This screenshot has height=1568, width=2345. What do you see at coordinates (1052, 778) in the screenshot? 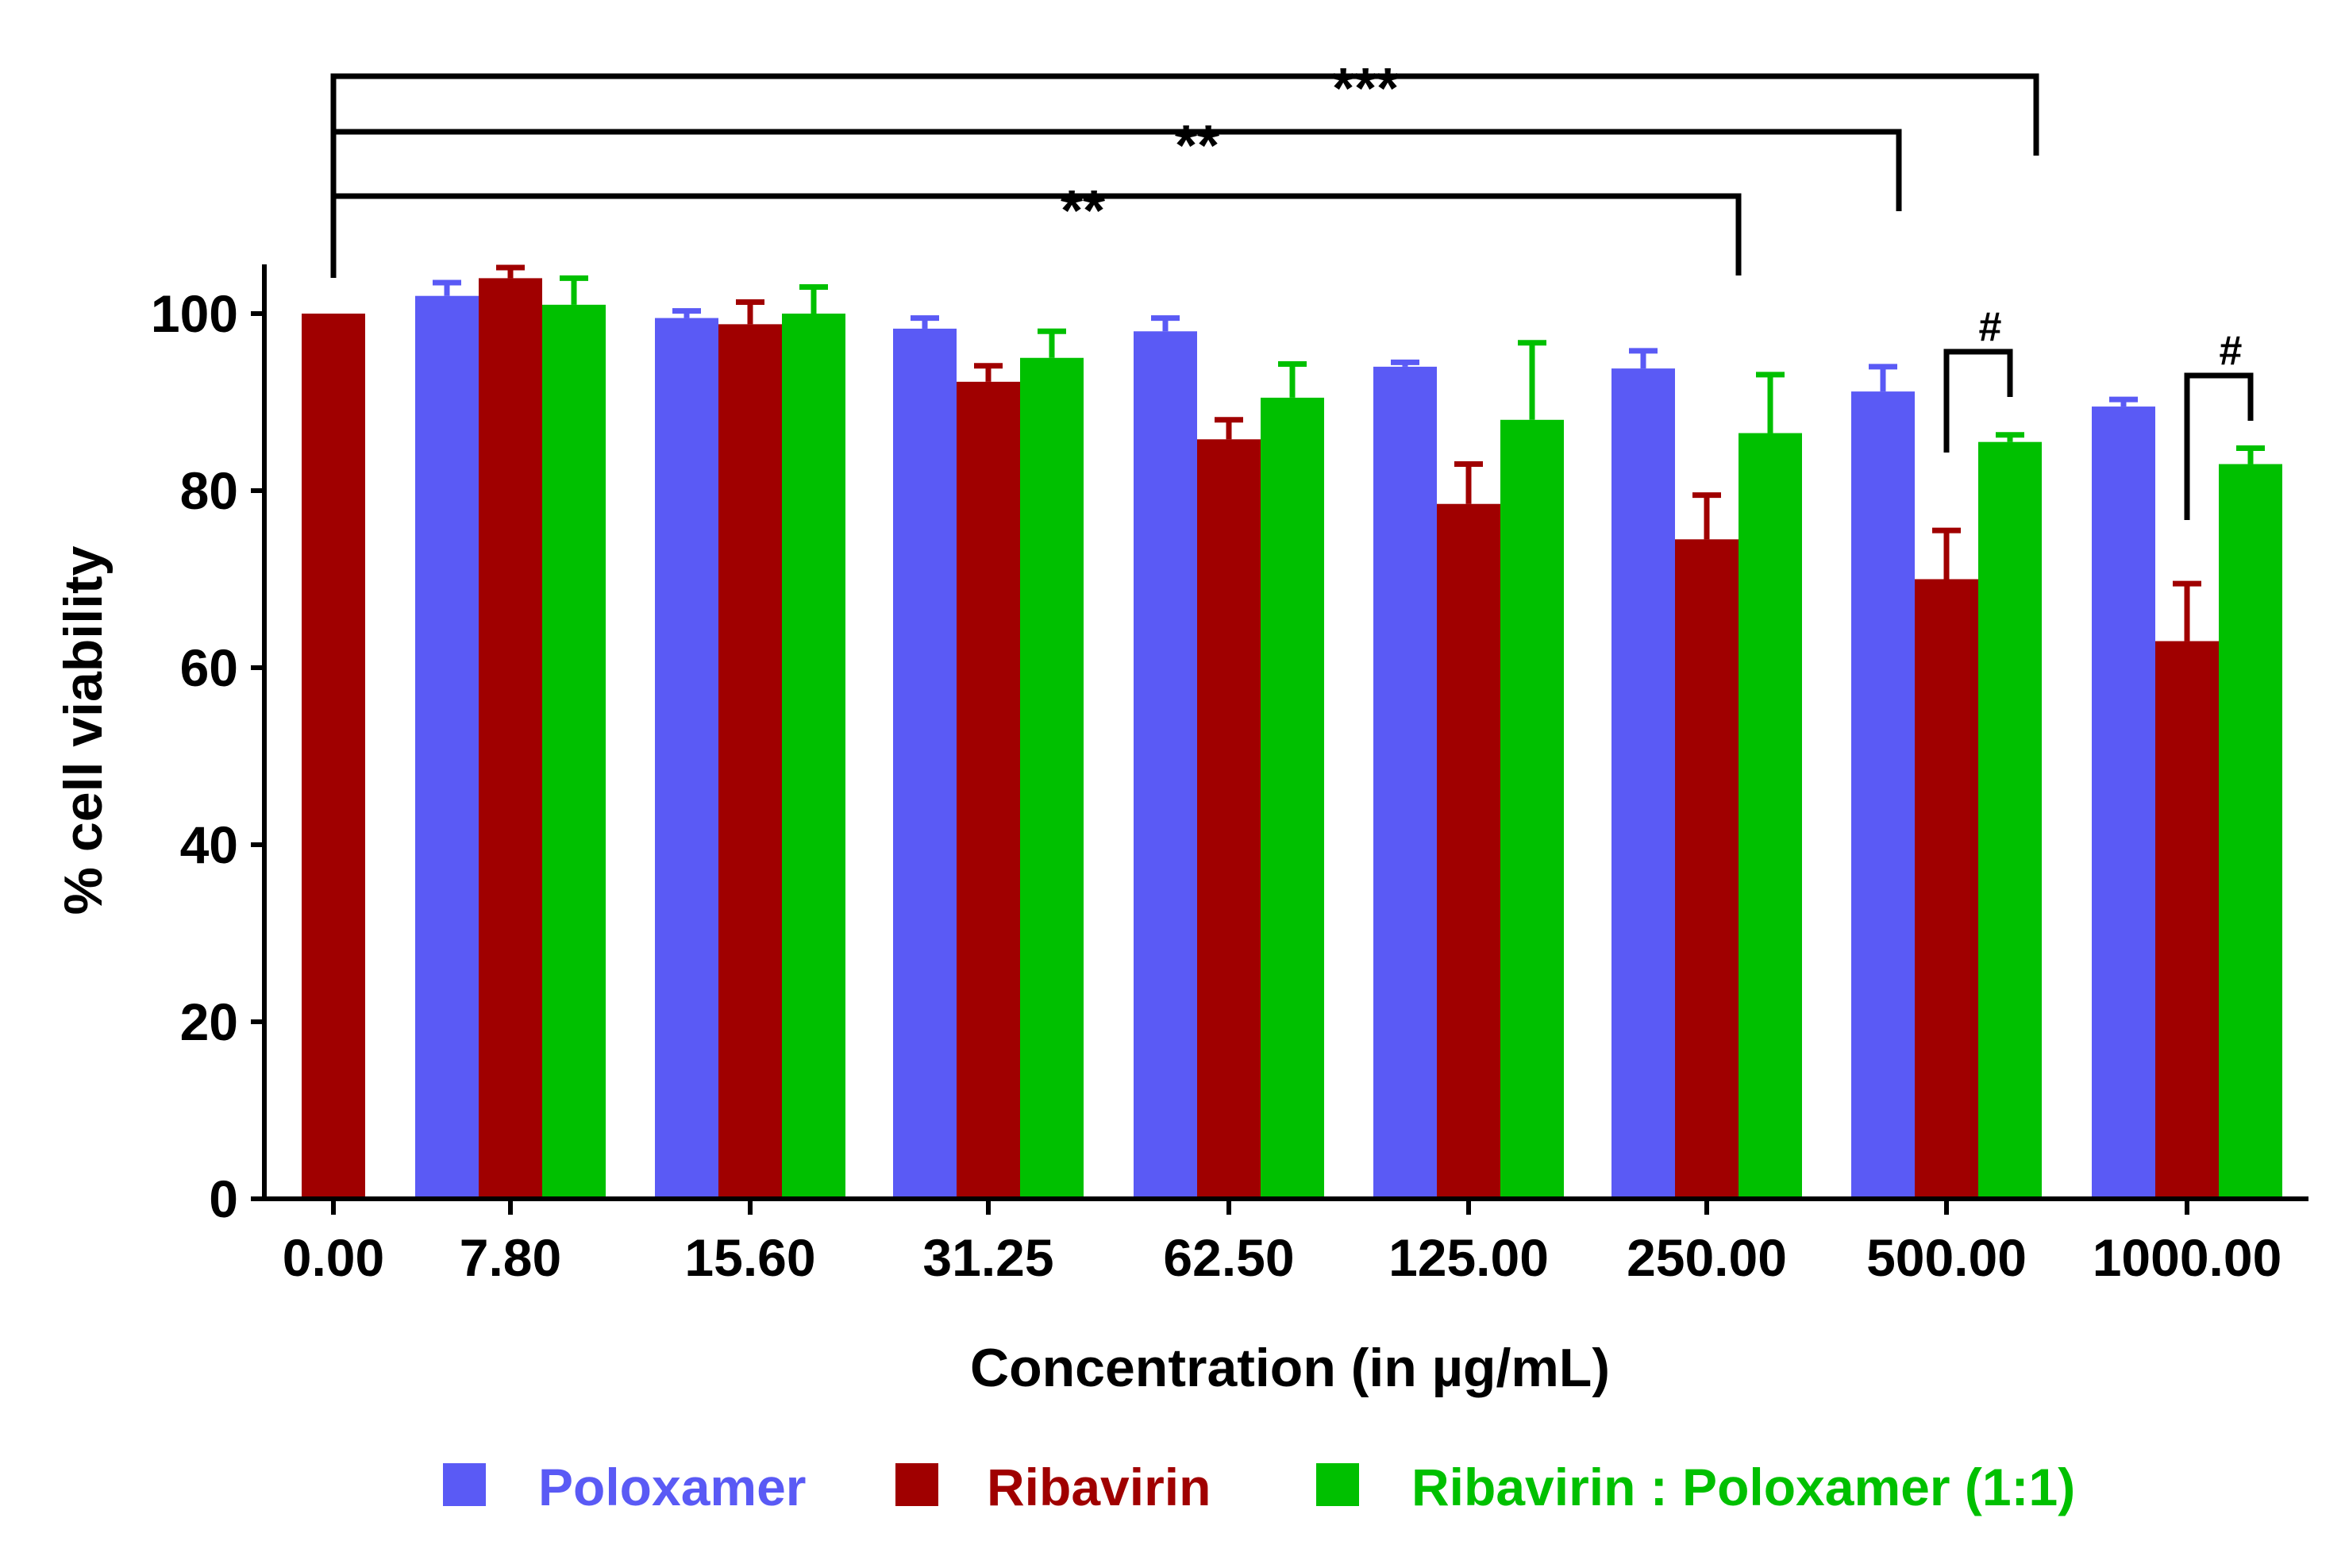
I see `bar-ribavirin-poloxamer-1-1--31.25` at bounding box center [1052, 778].